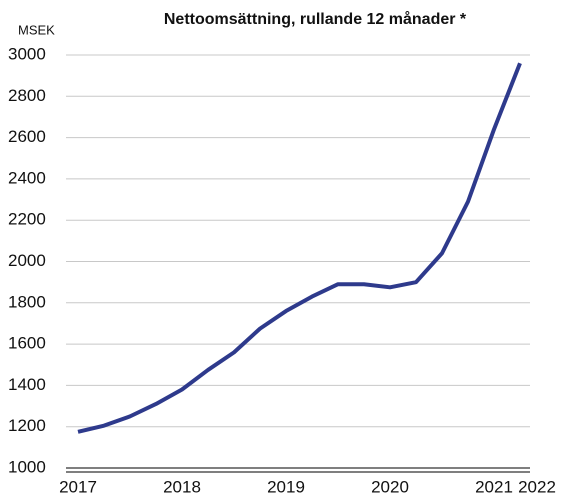 This screenshot has height=497, width=561. Describe the element at coordinates (78, 486) in the screenshot. I see `x-tick-label: 2017` at that location.